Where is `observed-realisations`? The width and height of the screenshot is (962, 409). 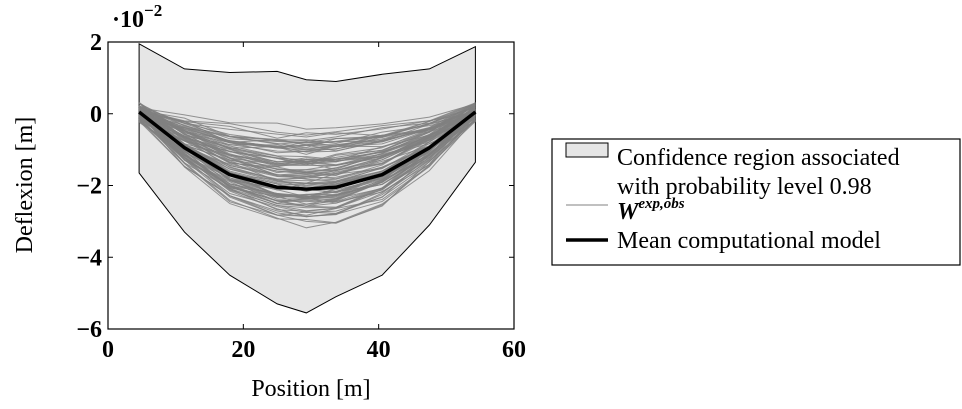
observed-realisations is located at coordinates (307, 165).